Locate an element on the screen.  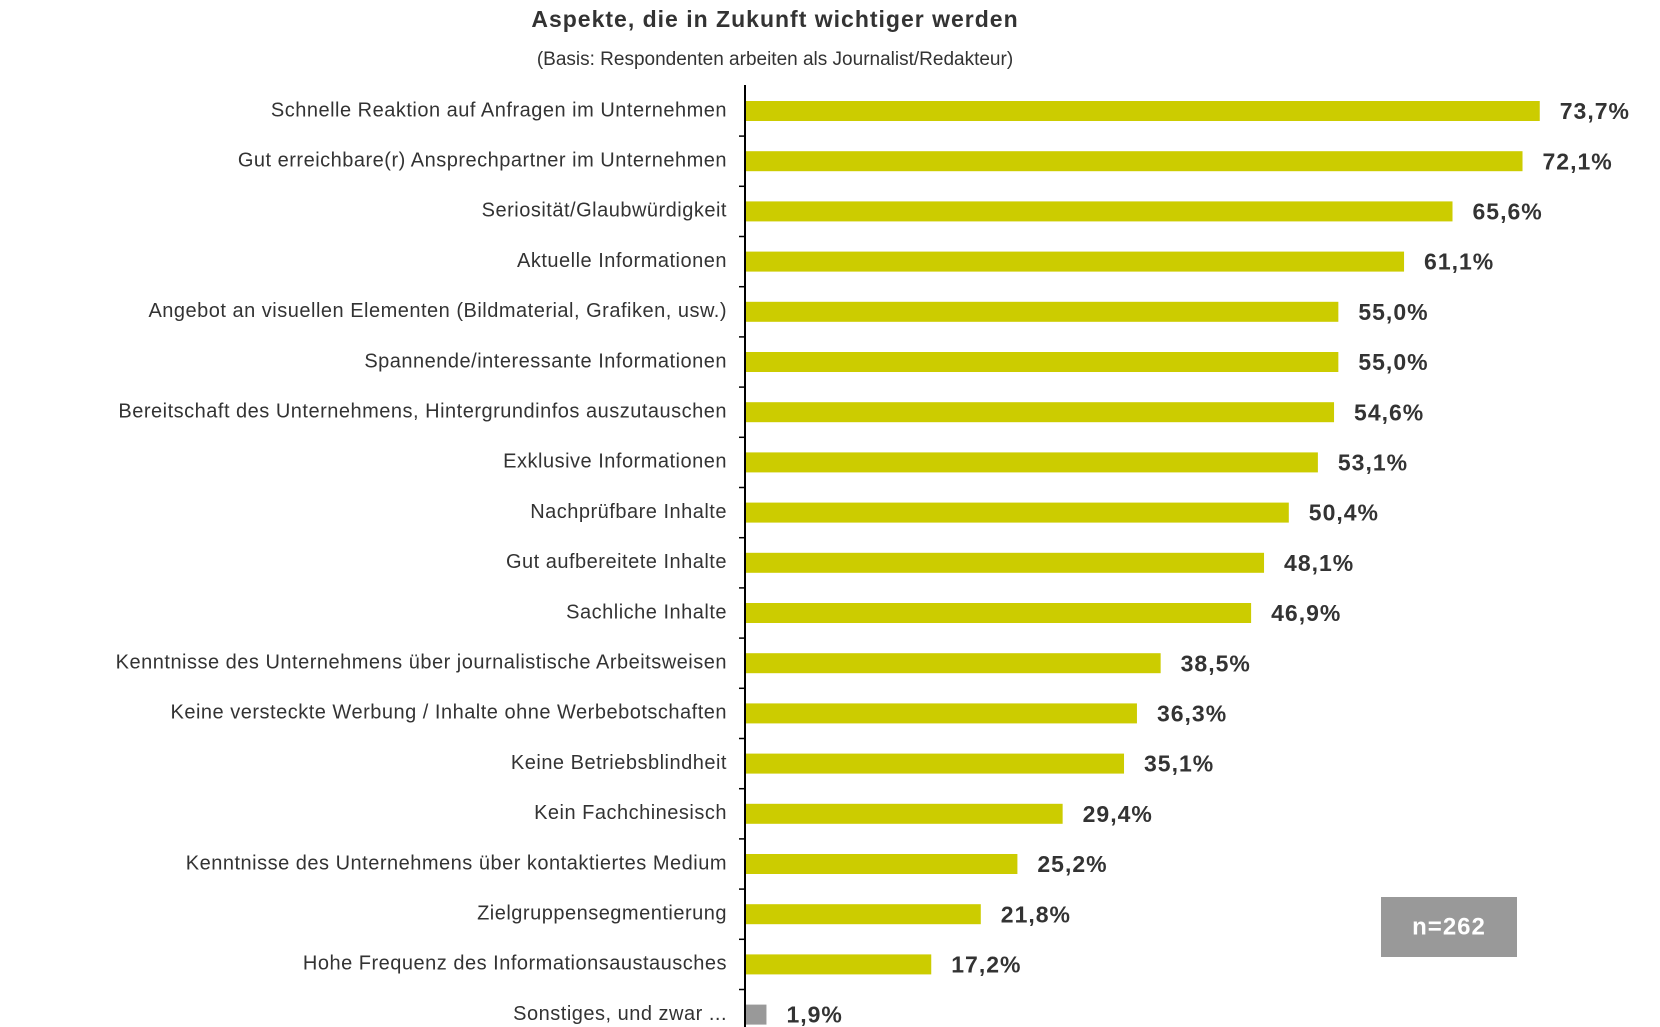
category-label: Seriosität/Glaubwürdigkeit is located at coordinates (604, 211).